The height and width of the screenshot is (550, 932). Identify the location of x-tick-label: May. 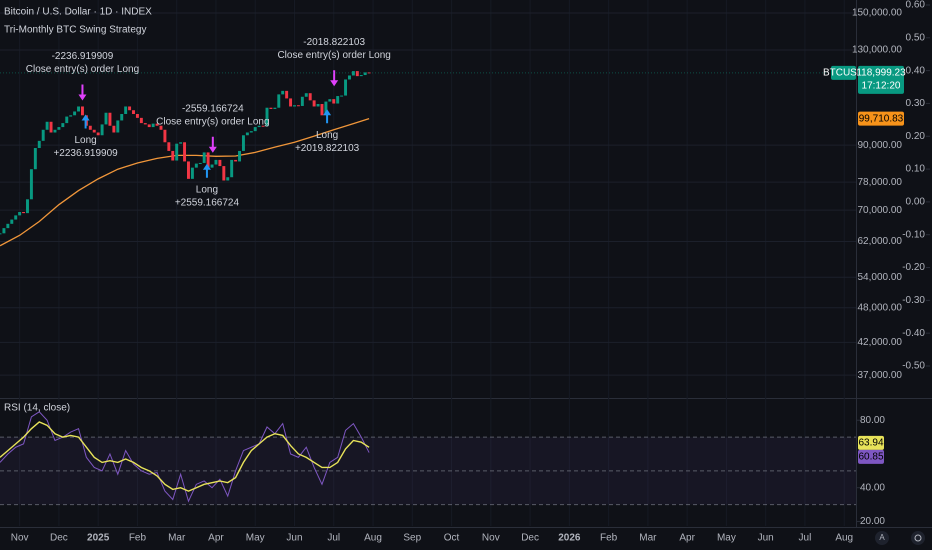
(255, 538).